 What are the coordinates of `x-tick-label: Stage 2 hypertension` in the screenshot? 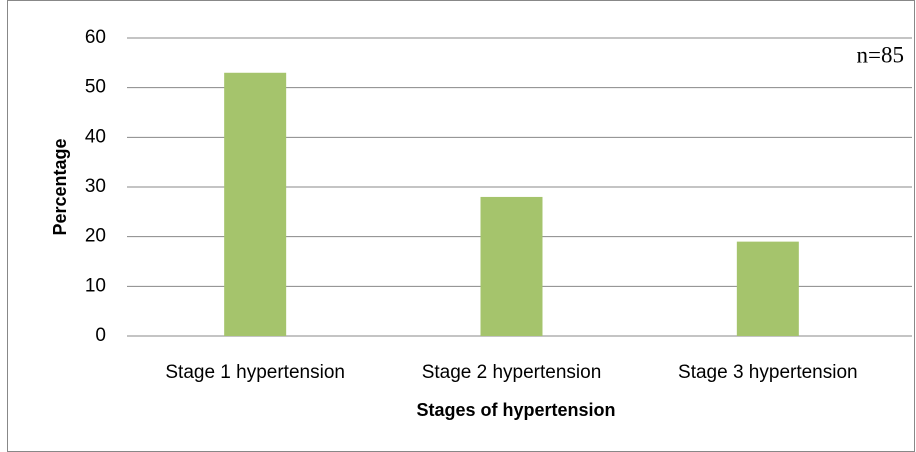 It's located at (512, 372).